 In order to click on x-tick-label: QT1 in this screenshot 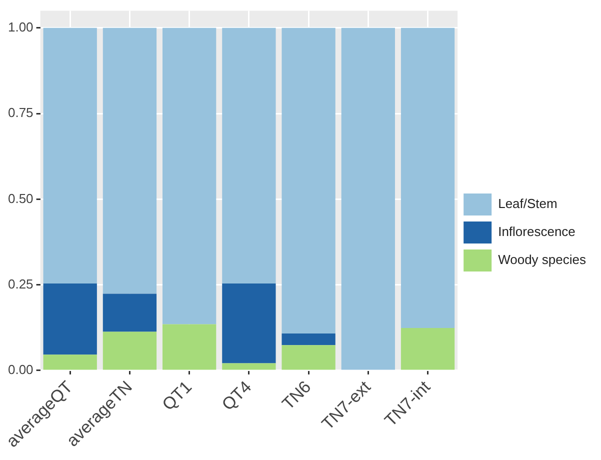, I will do `click(177, 395)`.